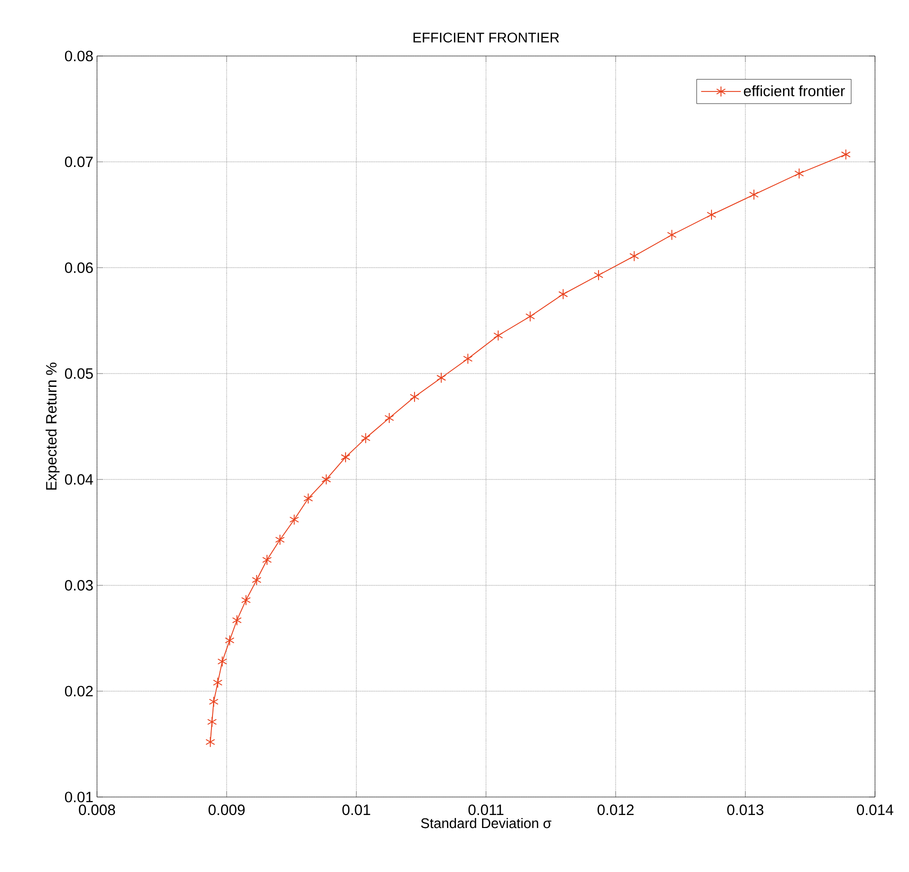  What do you see at coordinates (78, 56) in the screenshot?
I see `y-tick-label: 0.08` at bounding box center [78, 56].